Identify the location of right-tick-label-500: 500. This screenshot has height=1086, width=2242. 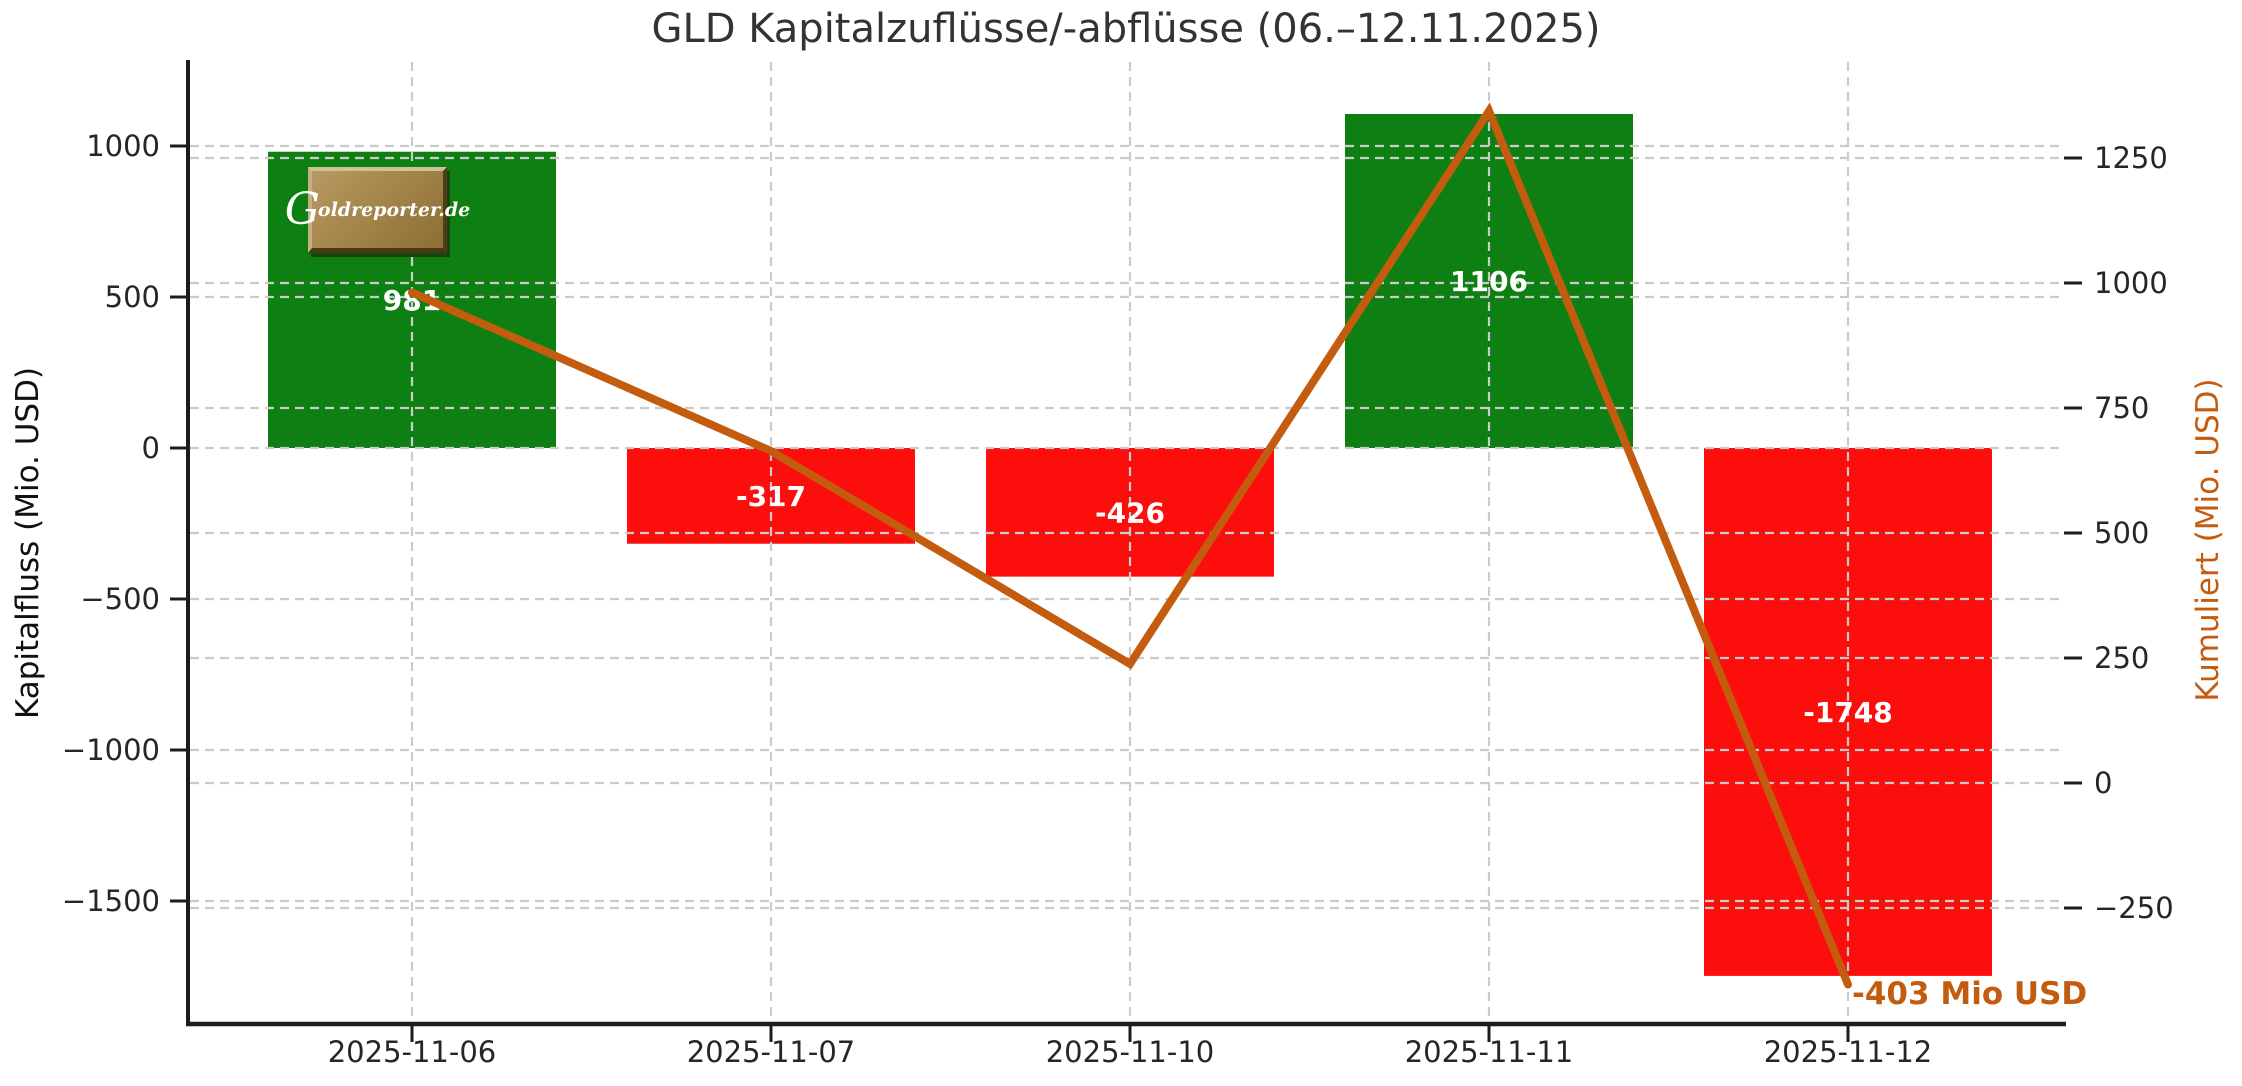
(2121, 533).